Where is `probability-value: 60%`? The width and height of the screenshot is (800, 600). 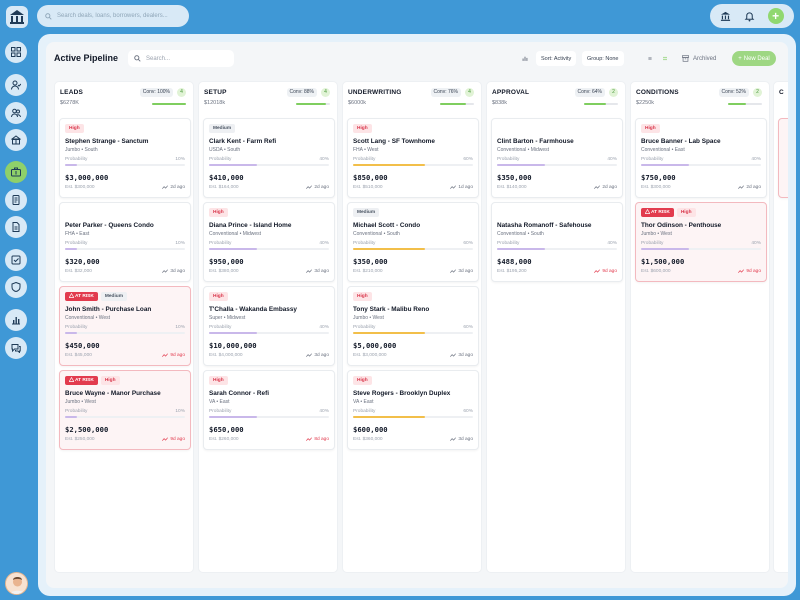
probability-value: 60% is located at coordinates (468, 243).